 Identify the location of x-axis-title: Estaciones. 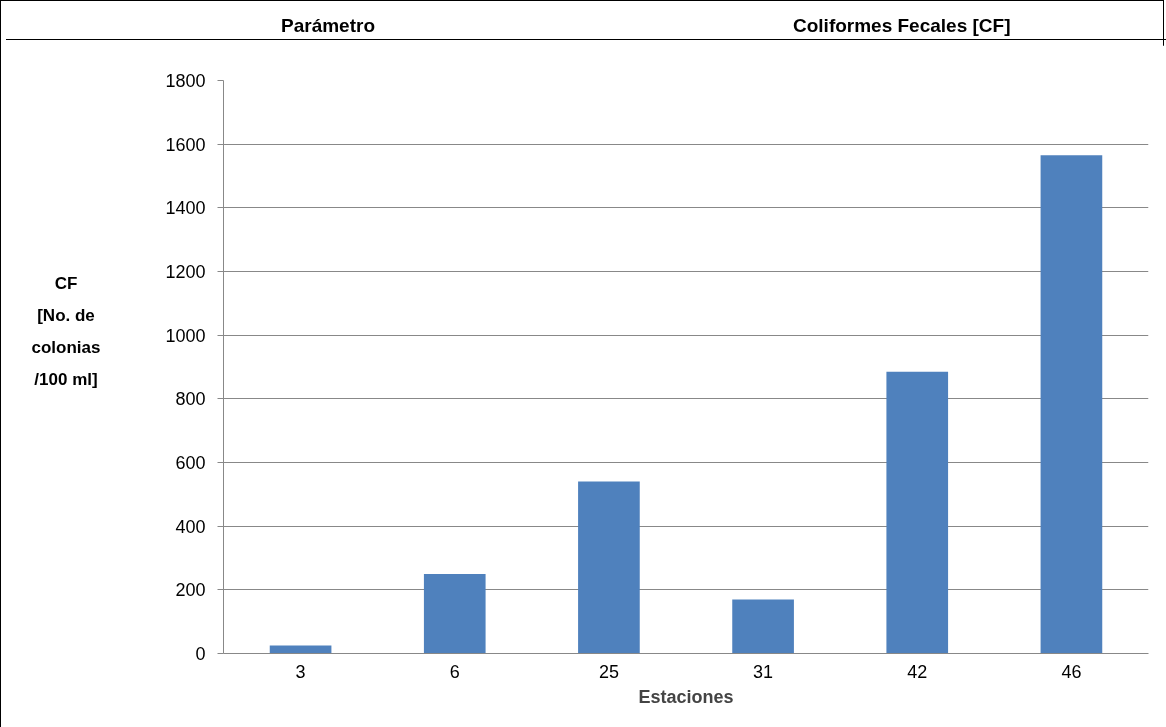
(686, 696).